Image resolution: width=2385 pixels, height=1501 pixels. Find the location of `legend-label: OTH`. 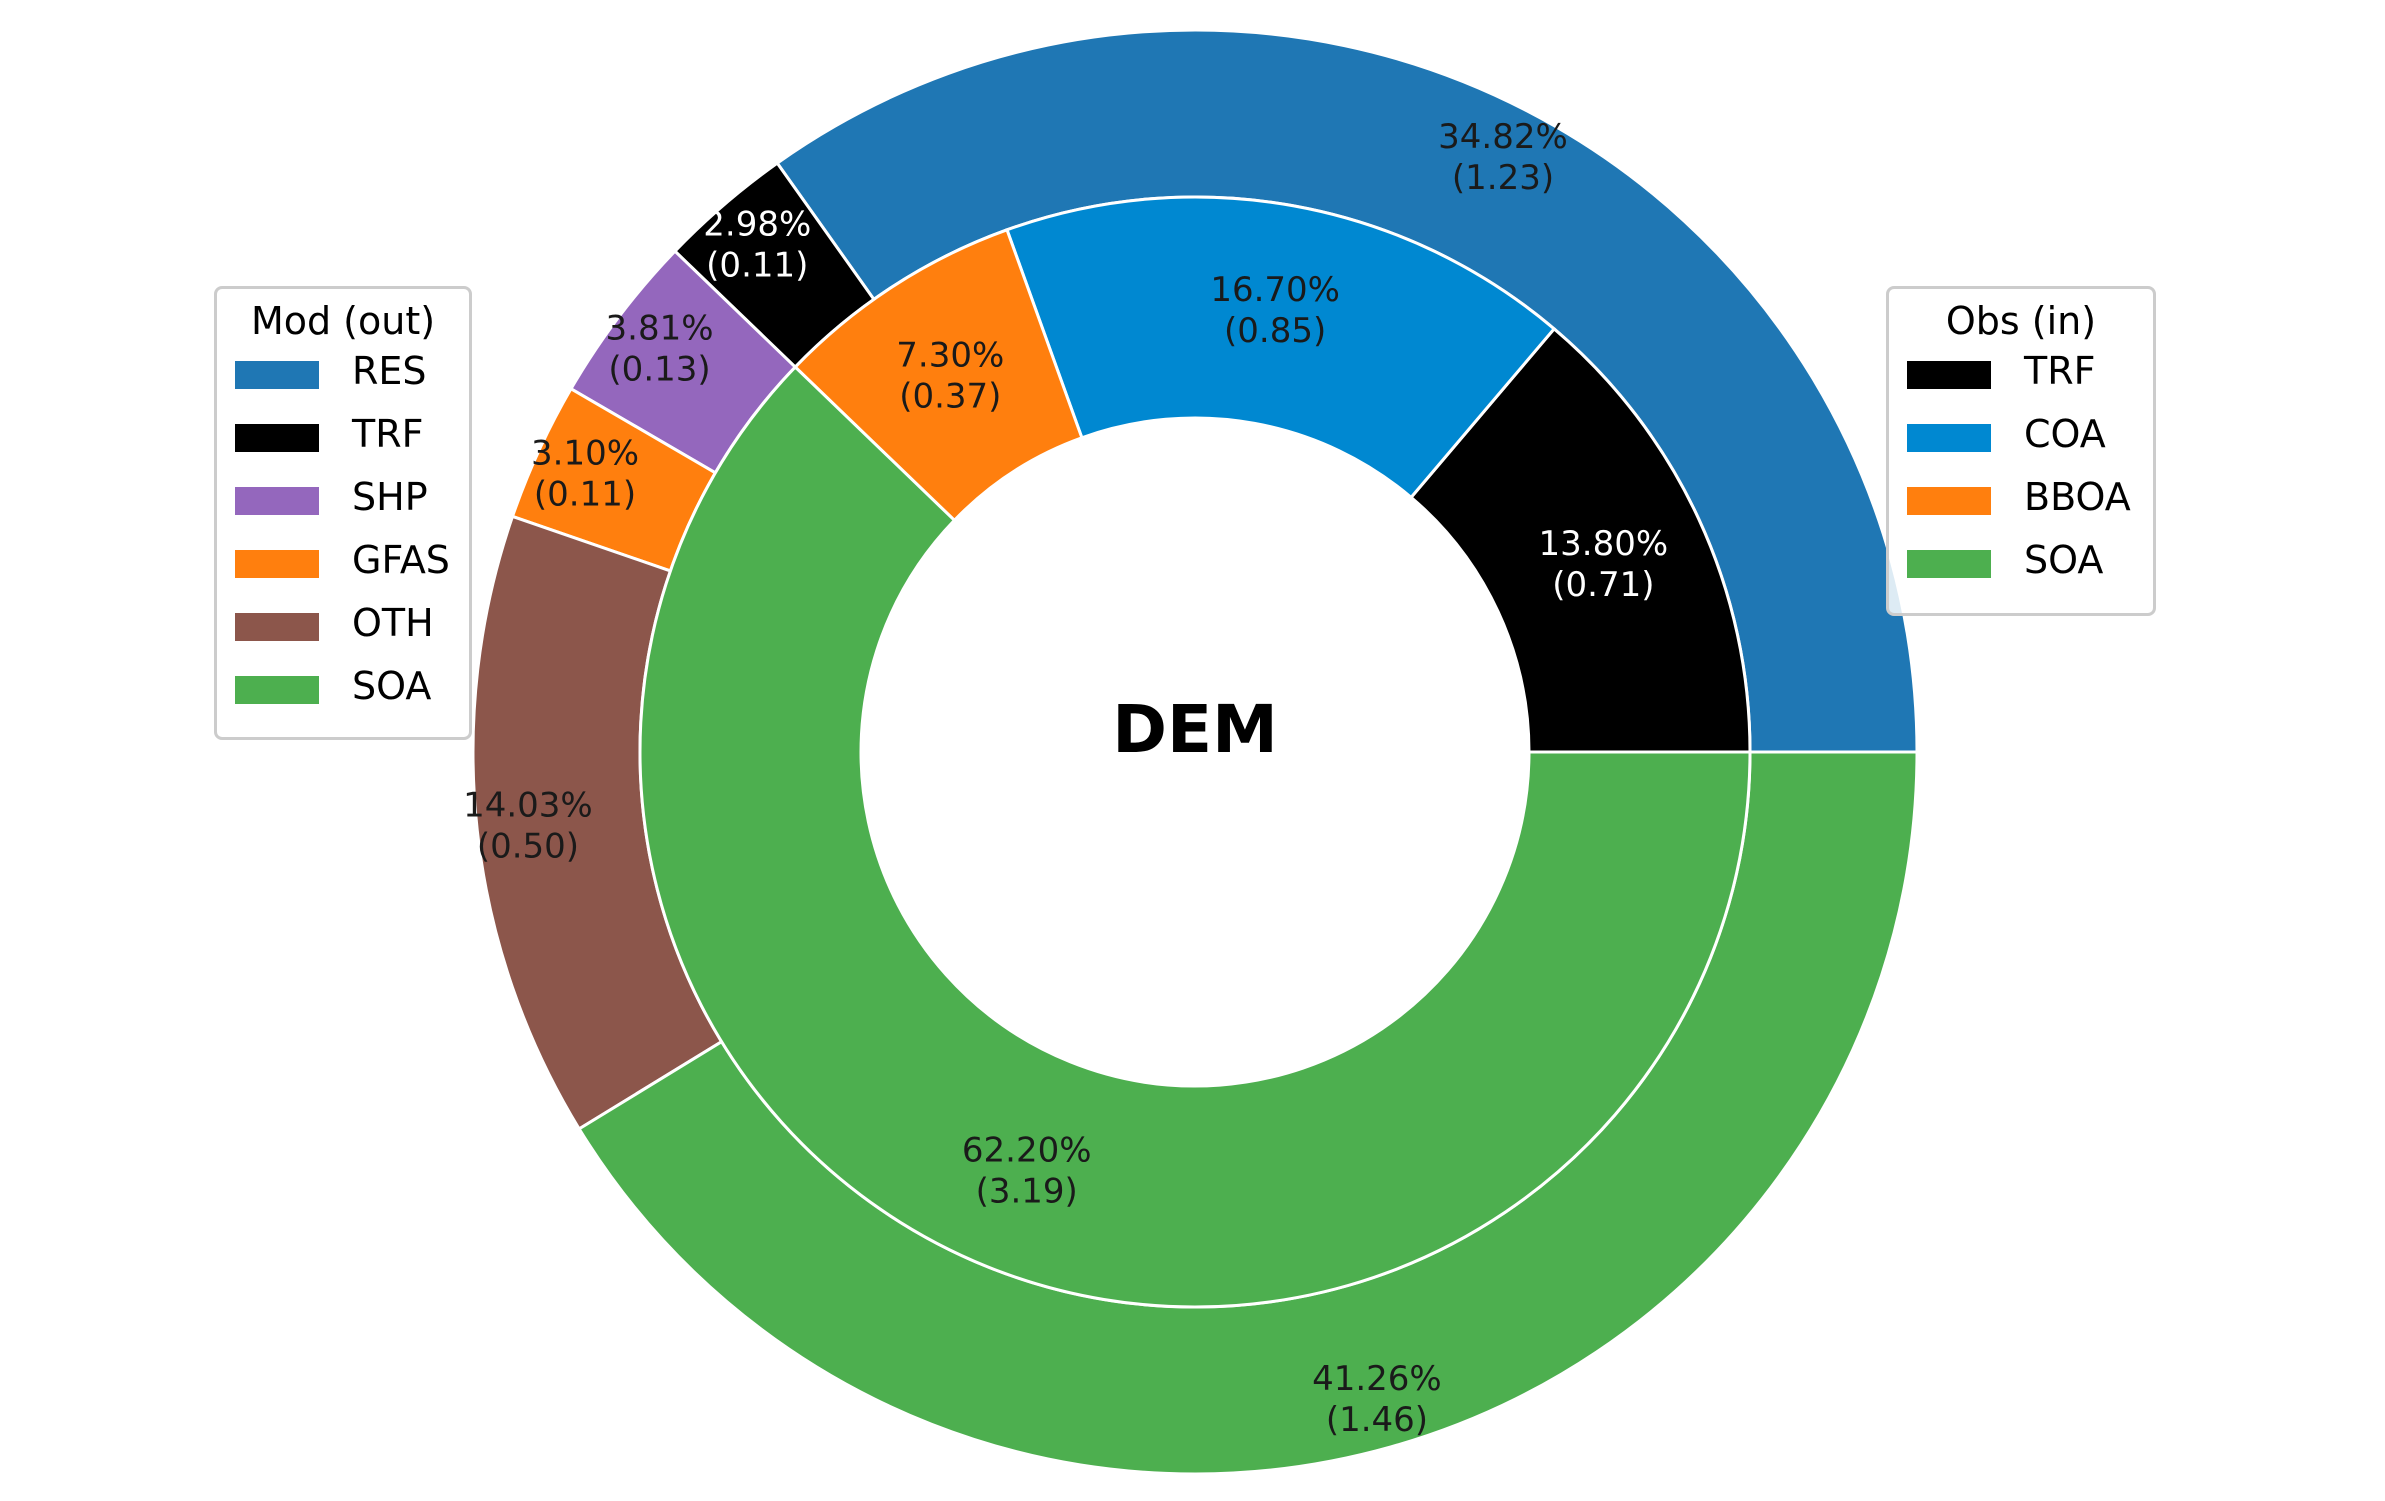

legend-label: OTH is located at coordinates (393, 623).